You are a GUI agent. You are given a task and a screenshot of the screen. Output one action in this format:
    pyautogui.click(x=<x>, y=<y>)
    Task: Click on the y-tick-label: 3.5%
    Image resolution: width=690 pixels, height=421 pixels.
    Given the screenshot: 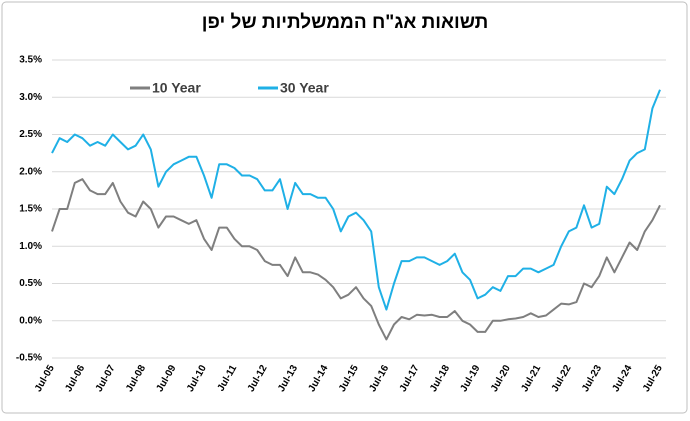 What is the action you would take?
    pyautogui.click(x=30, y=60)
    